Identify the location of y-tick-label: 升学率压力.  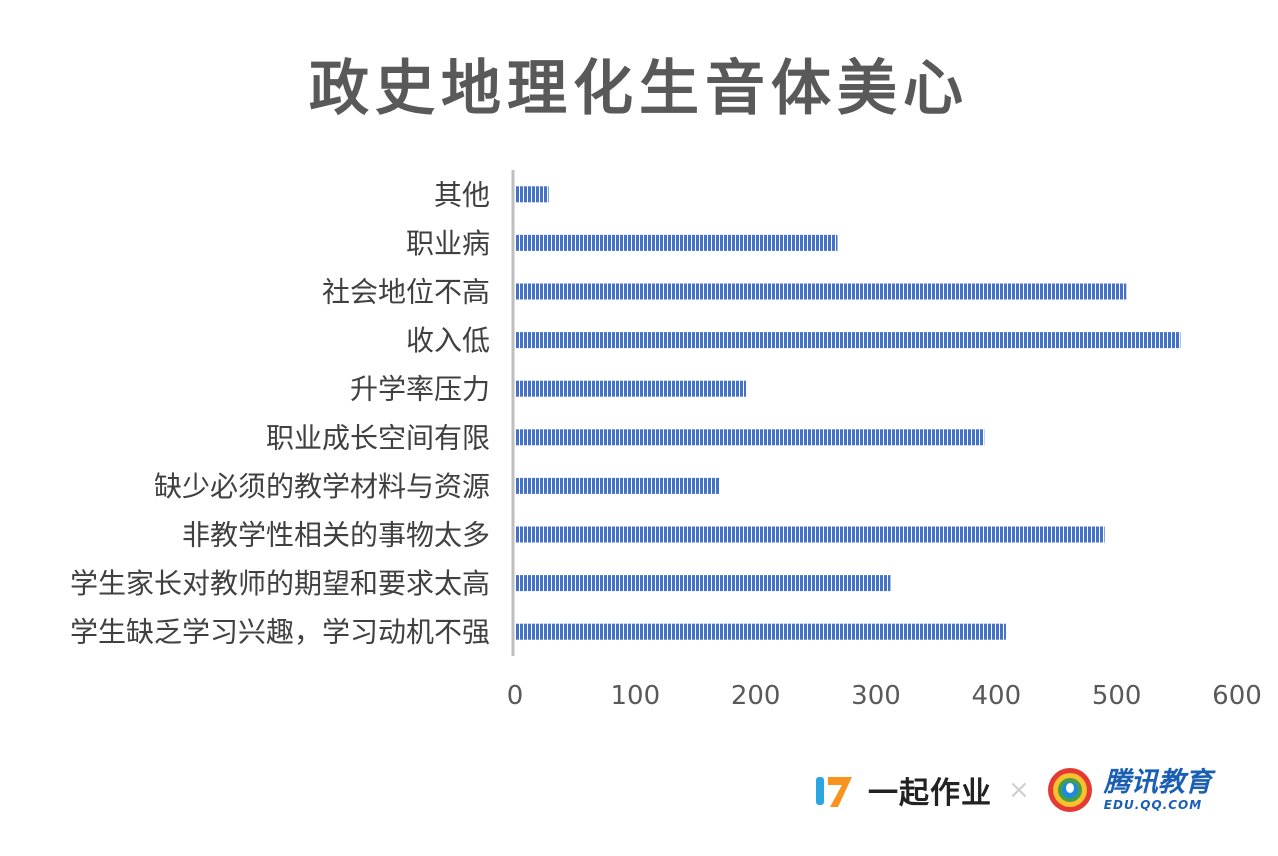
(420, 389).